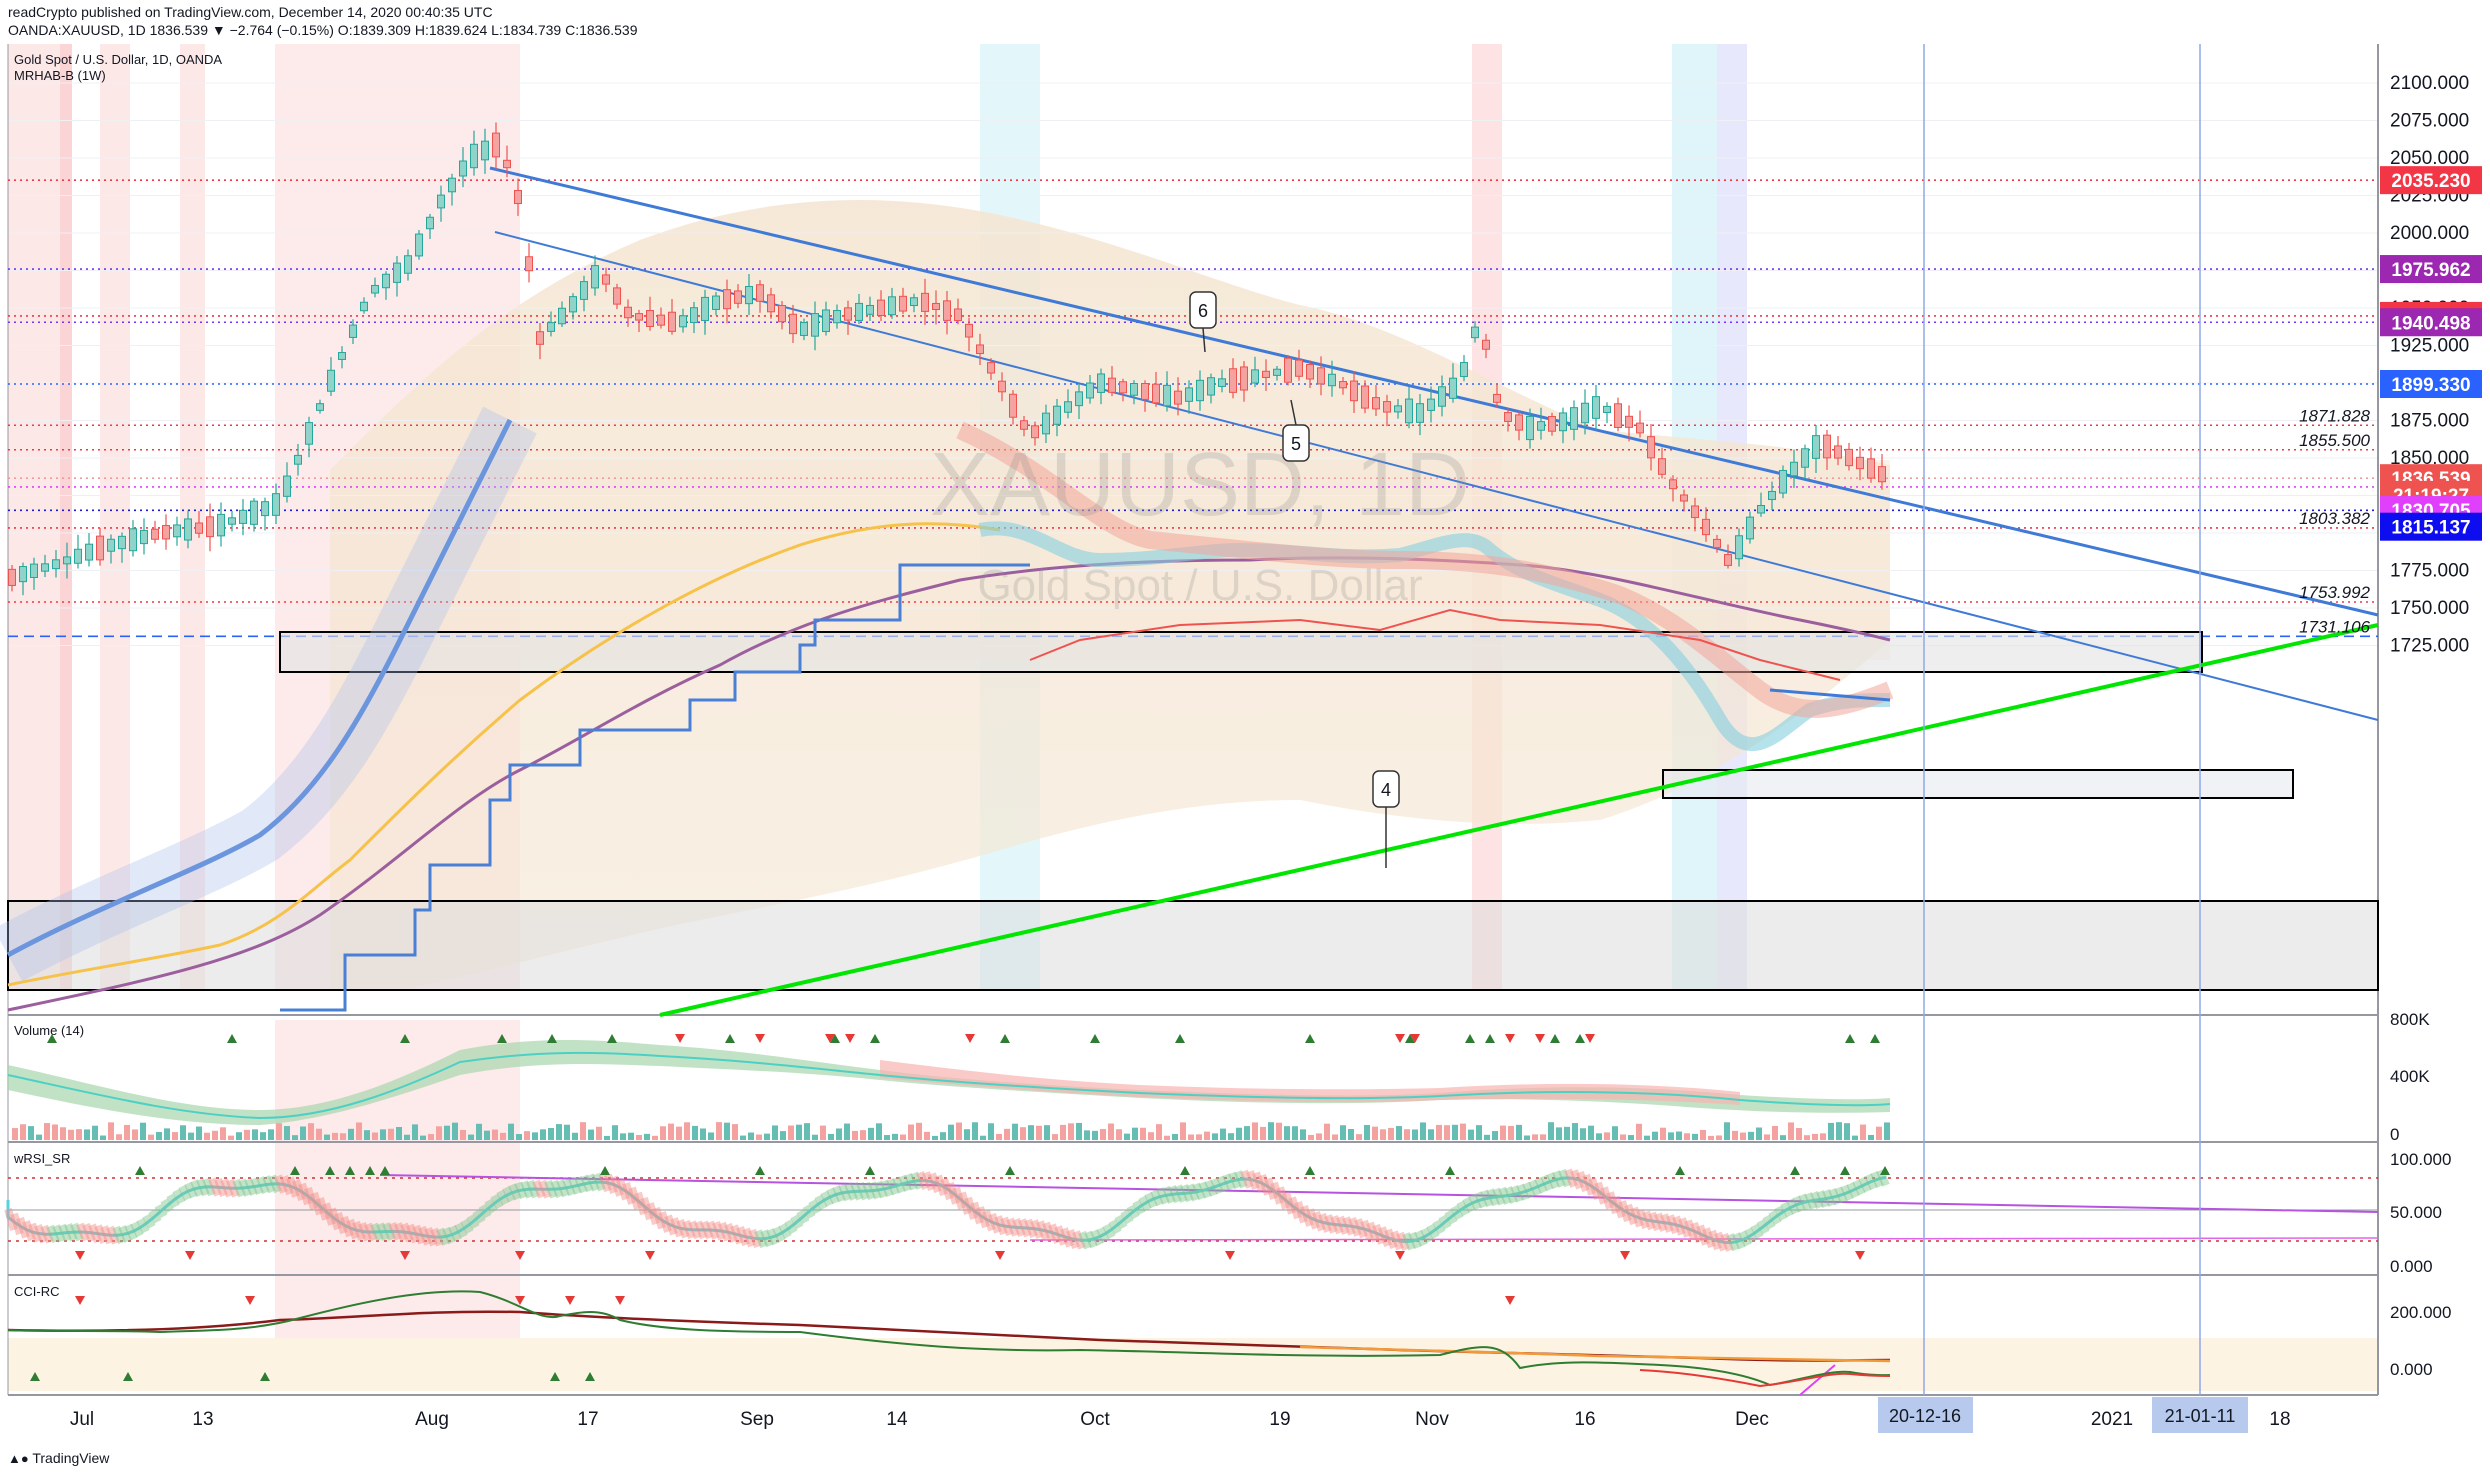  What do you see at coordinates (1203, 322) in the screenshot?
I see `callout-6: 6` at bounding box center [1203, 322].